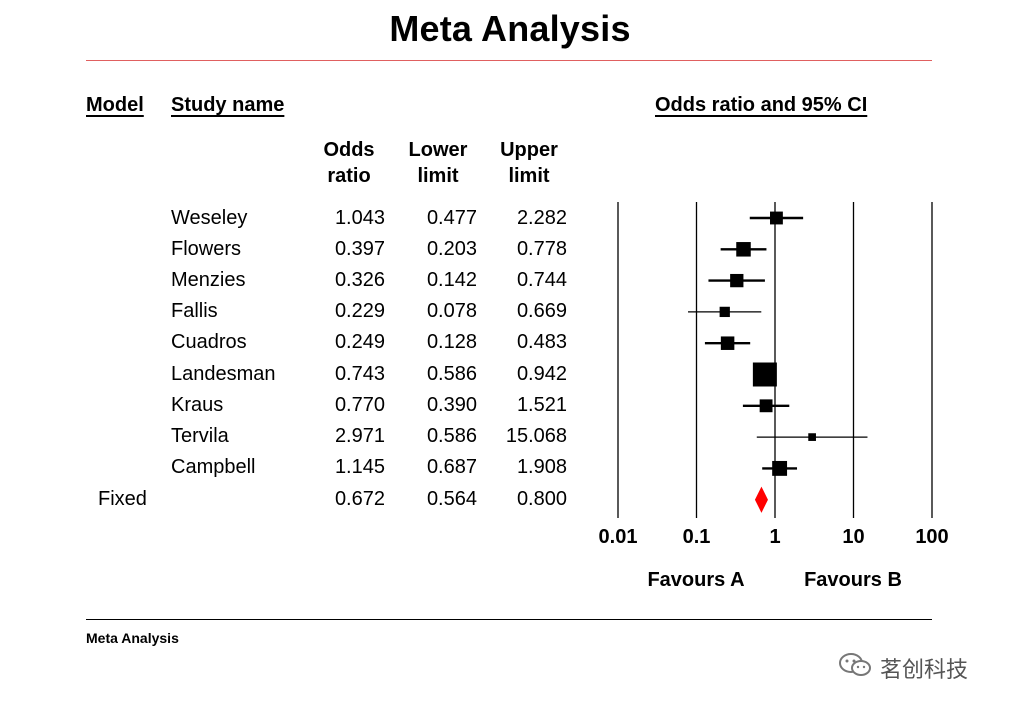 The width and height of the screenshot is (1020, 714). Describe the element at coordinates (697, 537) in the screenshot. I see `x-tick-label: 0.1` at that location.